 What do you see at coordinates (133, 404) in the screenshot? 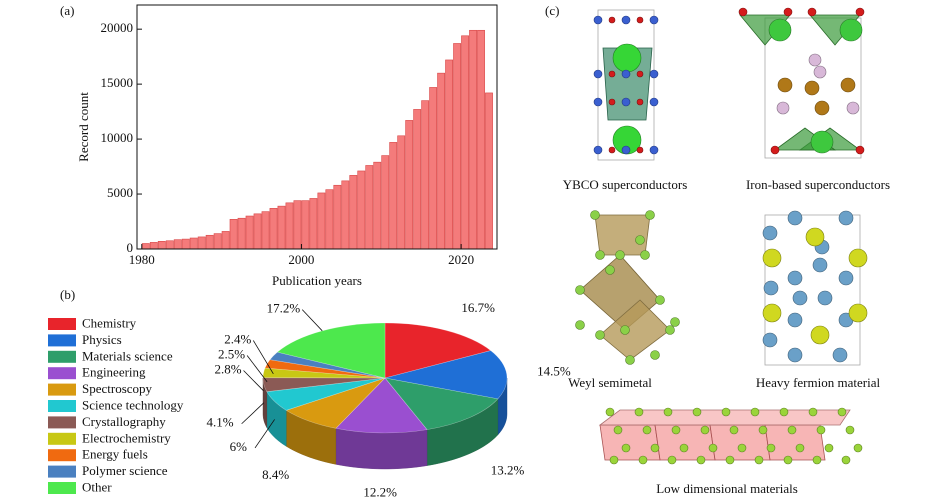
I see `legend-label: Science technology` at bounding box center [133, 404].